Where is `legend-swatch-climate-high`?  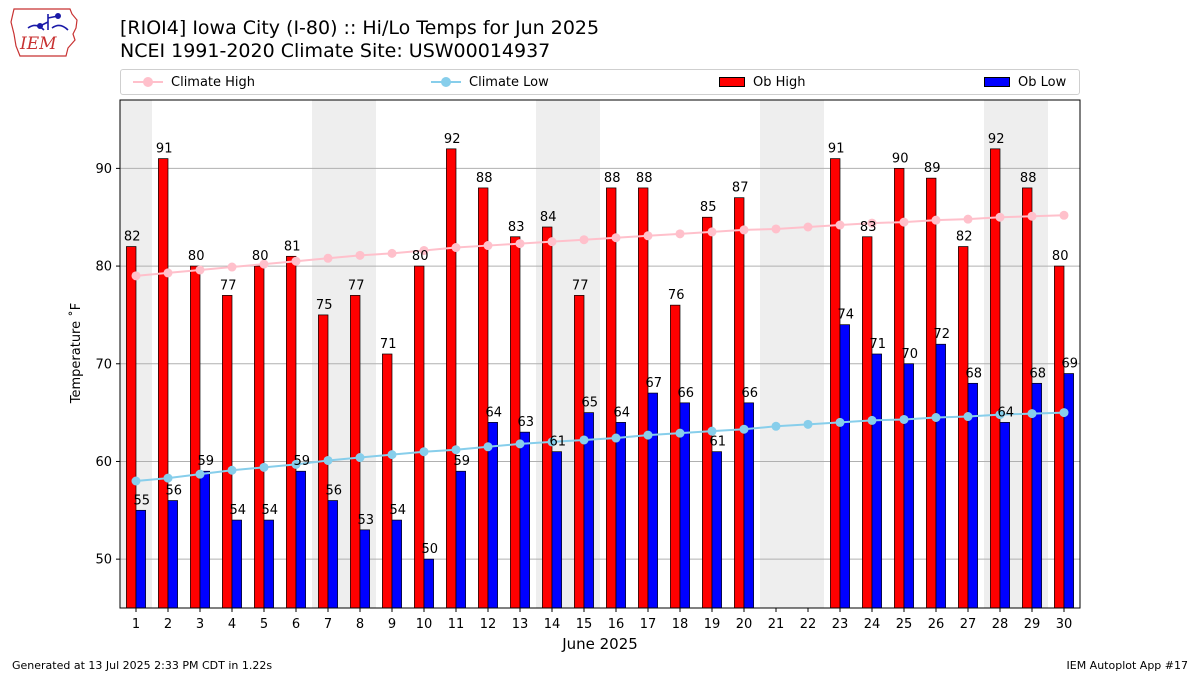 legend-swatch-climate-high is located at coordinates (148, 82).